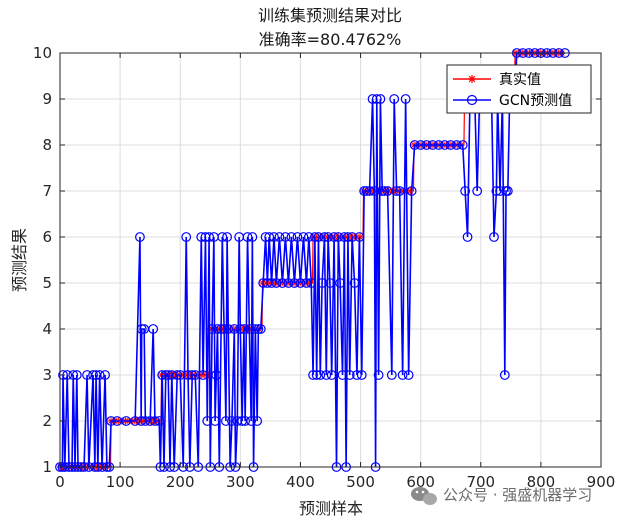 This screenshot has height=521, width=635. What do you see at coordinates (42, 53) in the screenshot?
I see `y-tick-label: 10` at bounding box center [42, 53].